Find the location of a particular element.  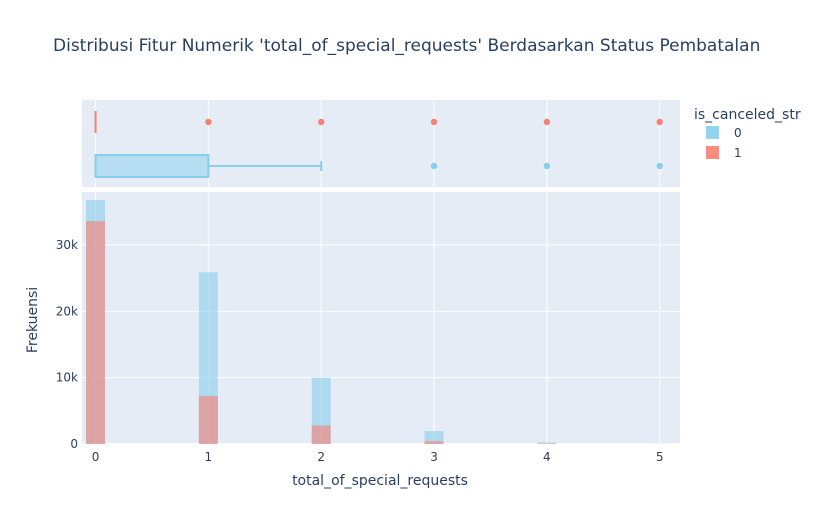

x-tick-label: 0 is located at coordinates (96, 457).